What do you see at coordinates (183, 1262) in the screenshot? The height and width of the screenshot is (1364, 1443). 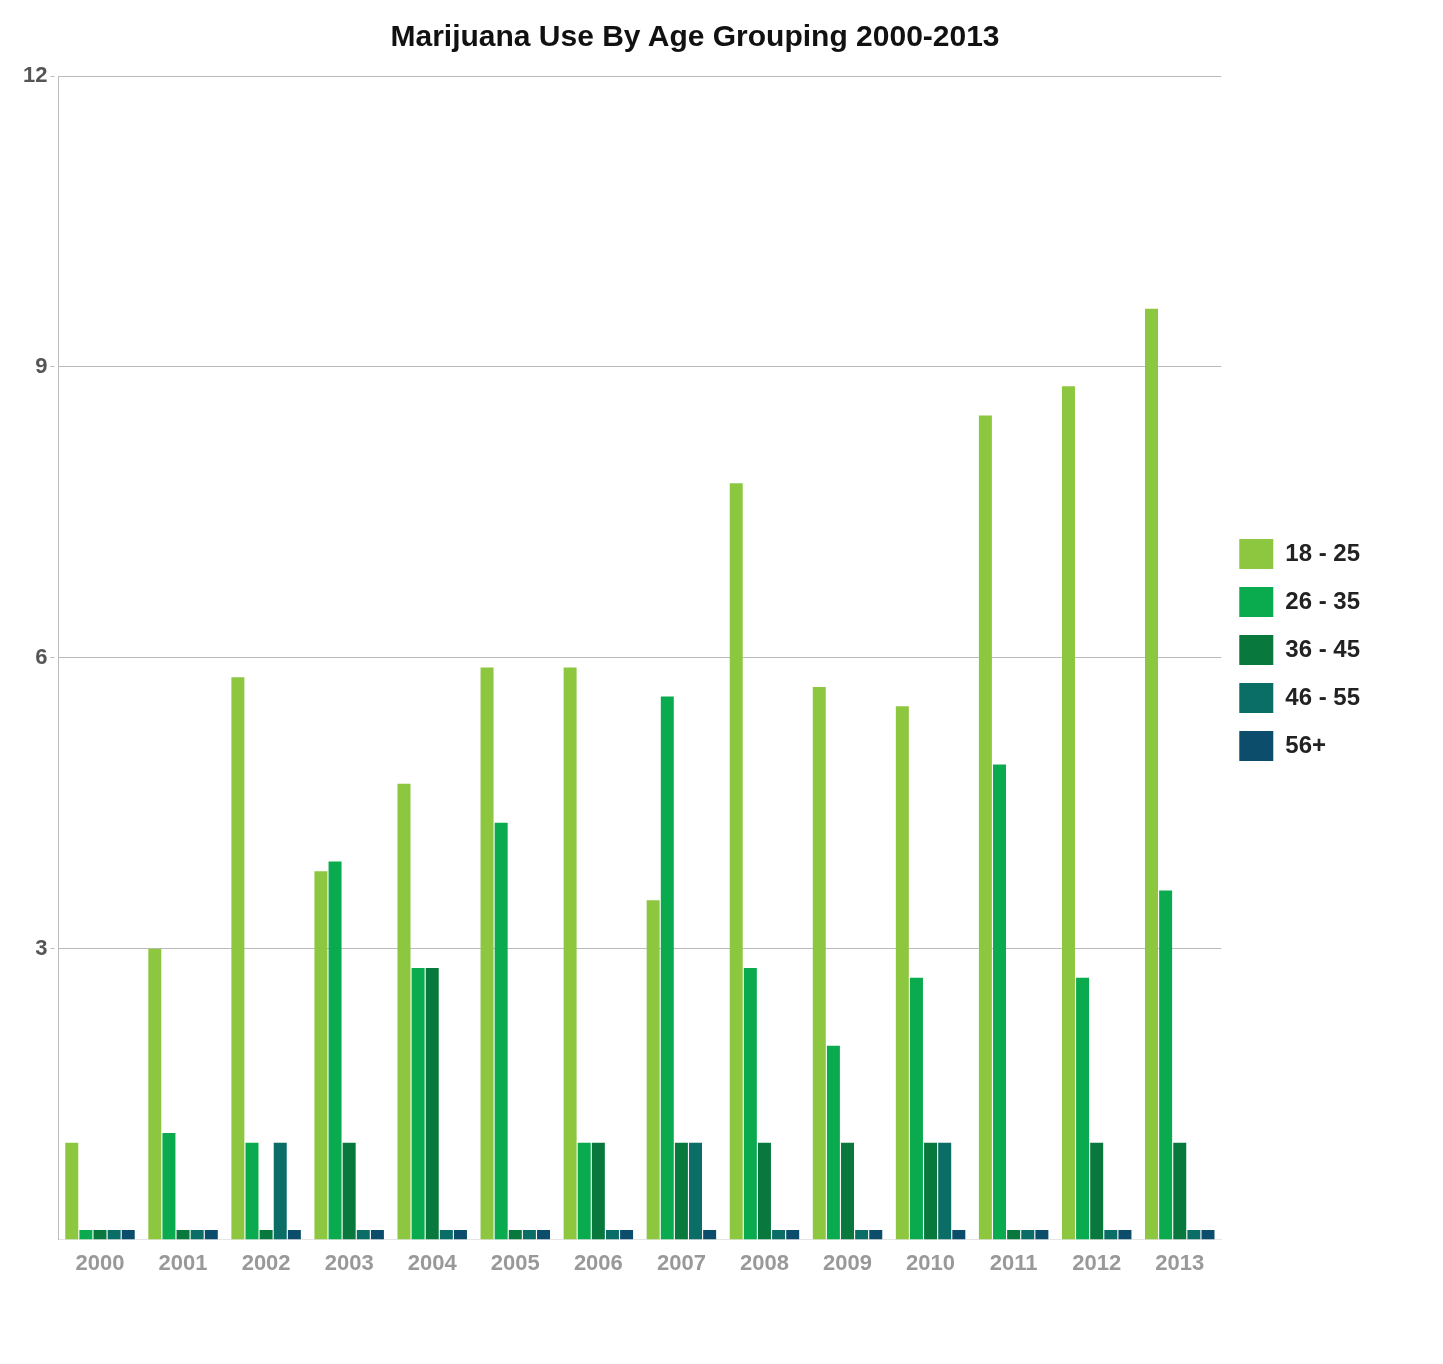 I see `x-tick-label: 2001` at bounding box center [183, 1262].